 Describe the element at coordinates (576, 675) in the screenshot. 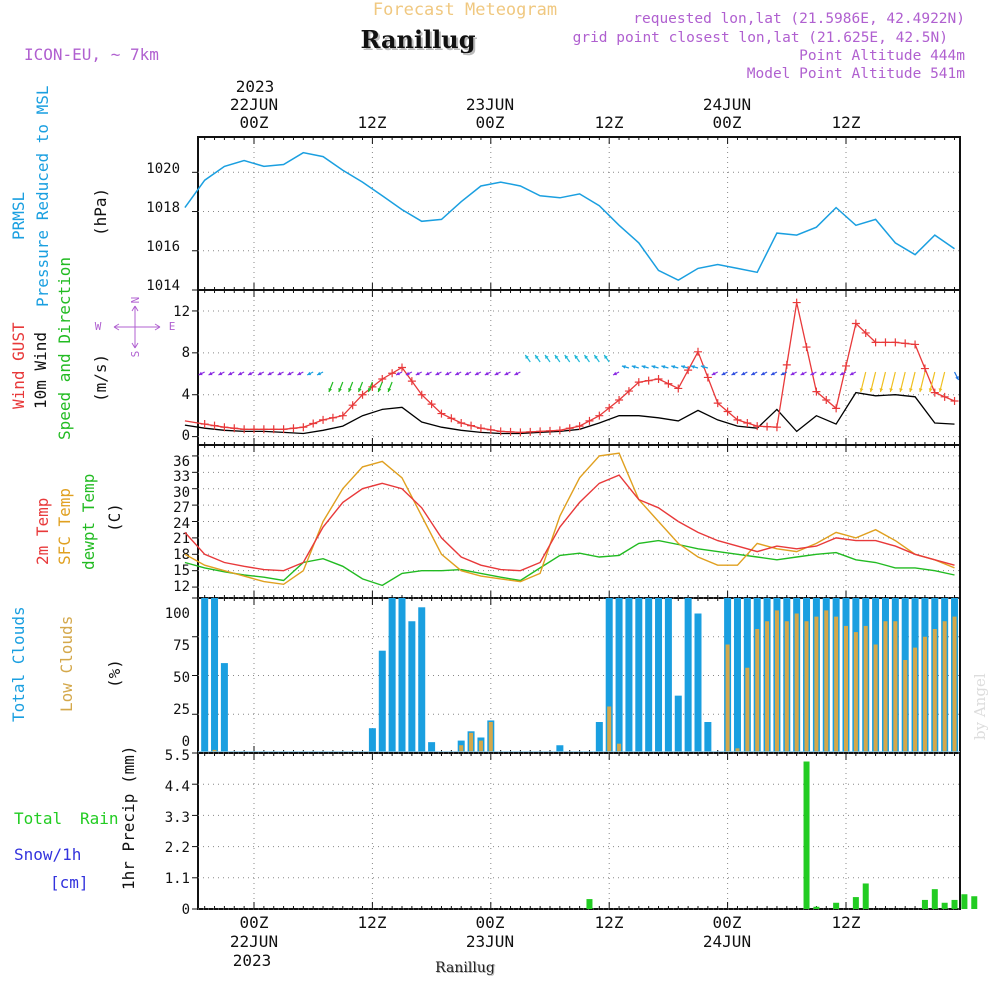

I see `cloud-panel` at that location.